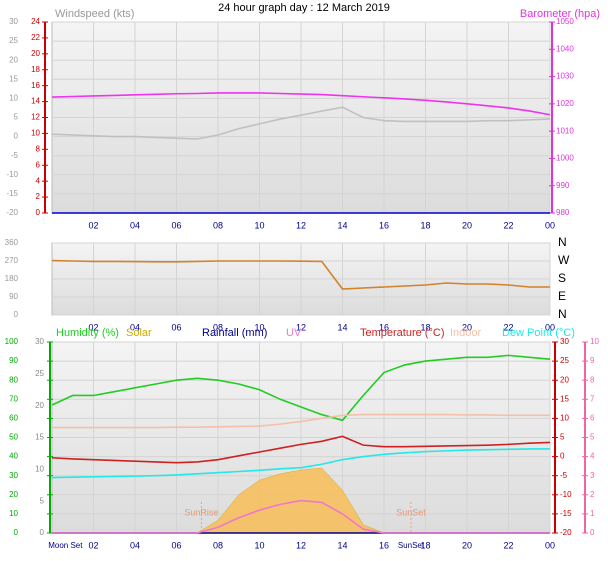 This screenshot has height=561, width=608. Describe the element at coordinates (12, 278) in the screenshot. I see `y-tick-label: 180` at that location.